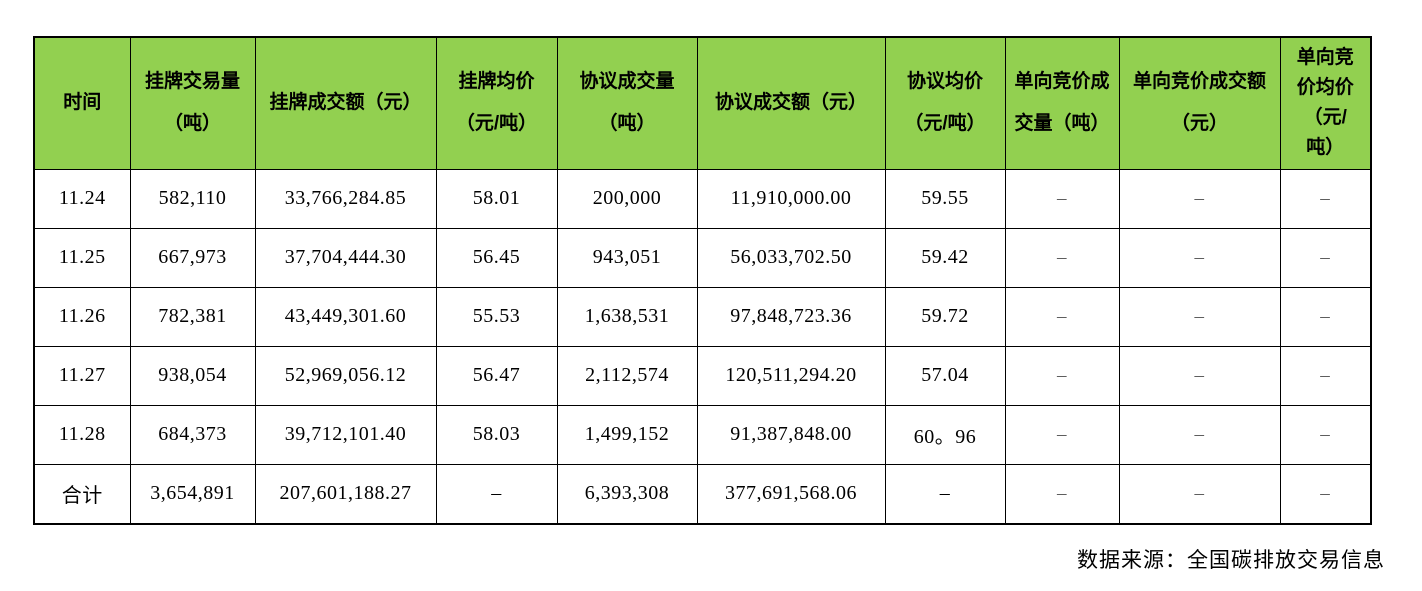  I want to click on table-cell: 1,499,152, so click(627, 434).